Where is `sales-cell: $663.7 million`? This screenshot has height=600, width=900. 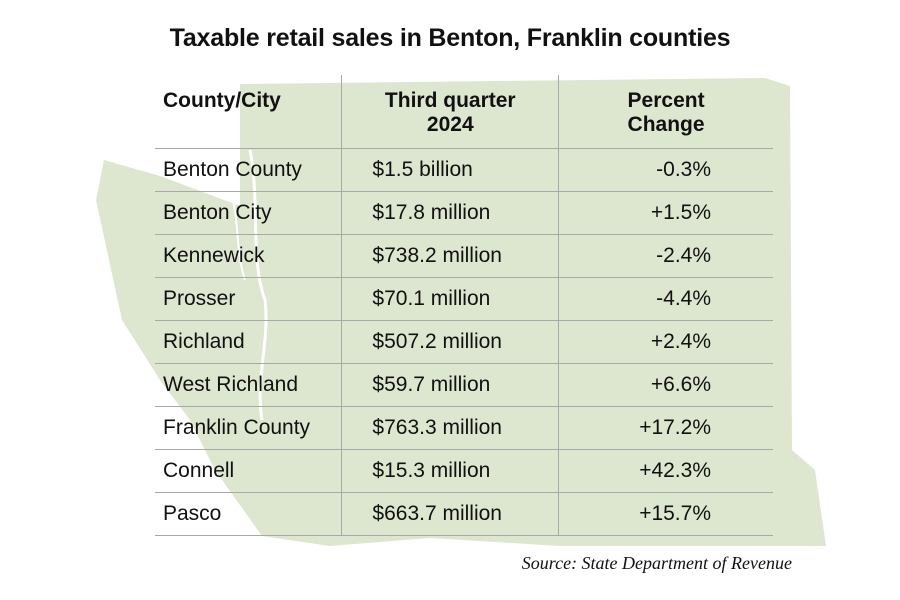
sales-cell: $663.7 million is located at coordinates (450, 513).